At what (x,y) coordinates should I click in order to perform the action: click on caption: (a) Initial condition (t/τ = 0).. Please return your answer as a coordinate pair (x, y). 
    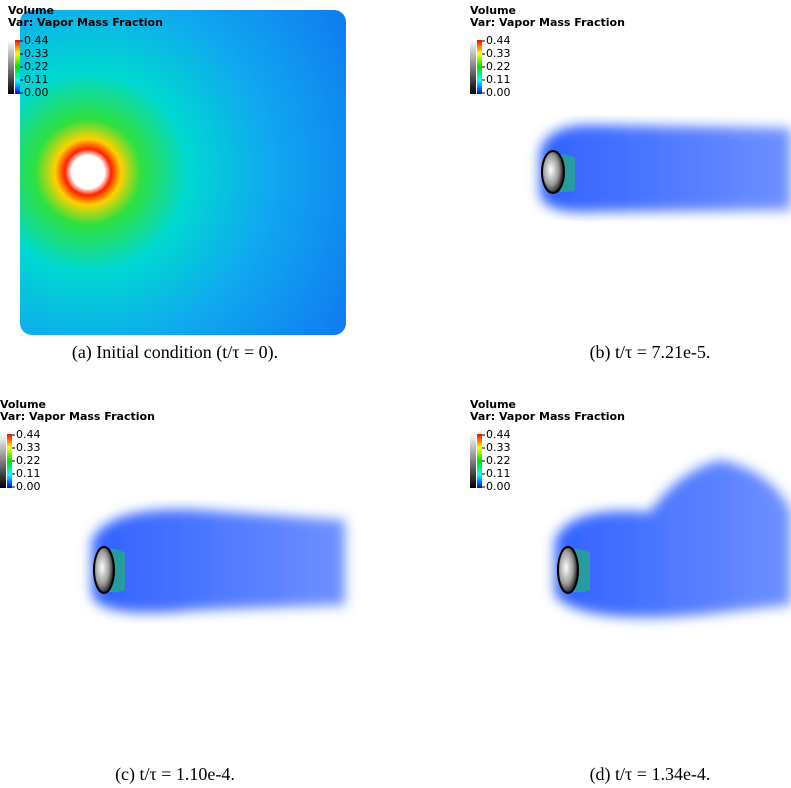
    Looking at the image, I should click on (175, 352).